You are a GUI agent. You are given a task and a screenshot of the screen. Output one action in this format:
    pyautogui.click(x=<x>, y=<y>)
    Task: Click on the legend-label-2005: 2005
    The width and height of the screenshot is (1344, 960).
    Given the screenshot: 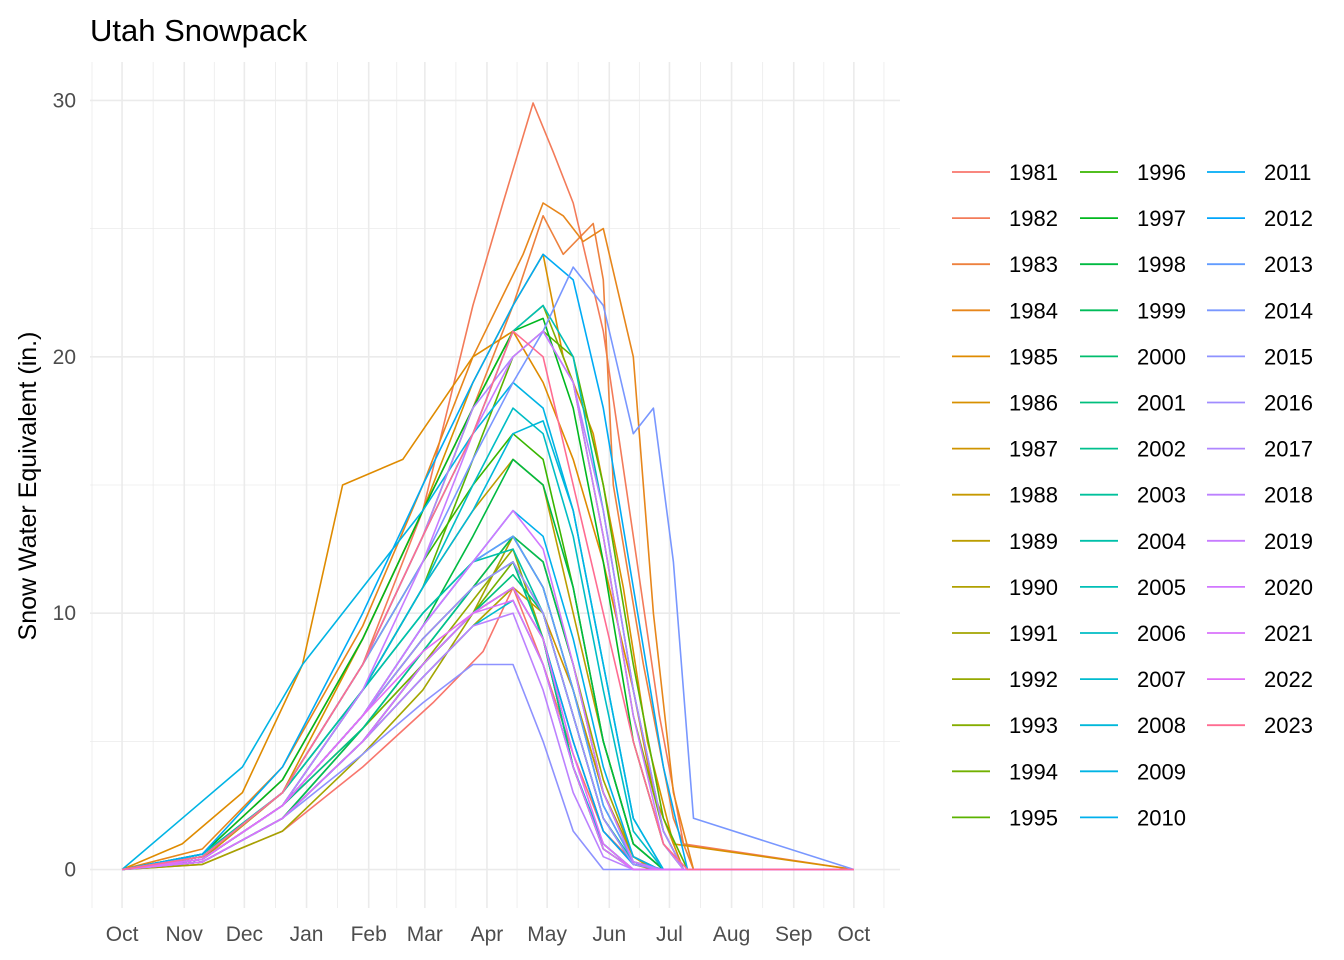 What is the action you would take?
    pyautogui.click(x=1161, y=587)
    